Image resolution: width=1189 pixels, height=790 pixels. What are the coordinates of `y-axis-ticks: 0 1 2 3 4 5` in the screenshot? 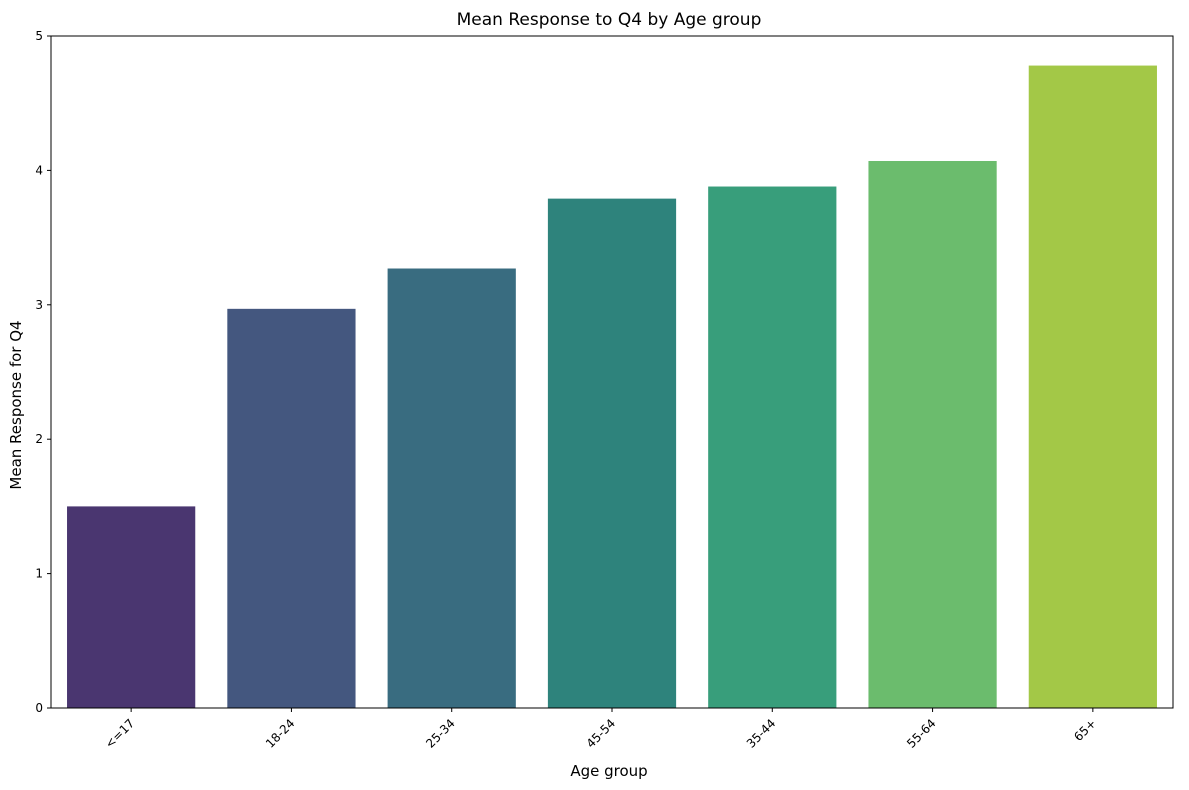 It's located at (43, 372).